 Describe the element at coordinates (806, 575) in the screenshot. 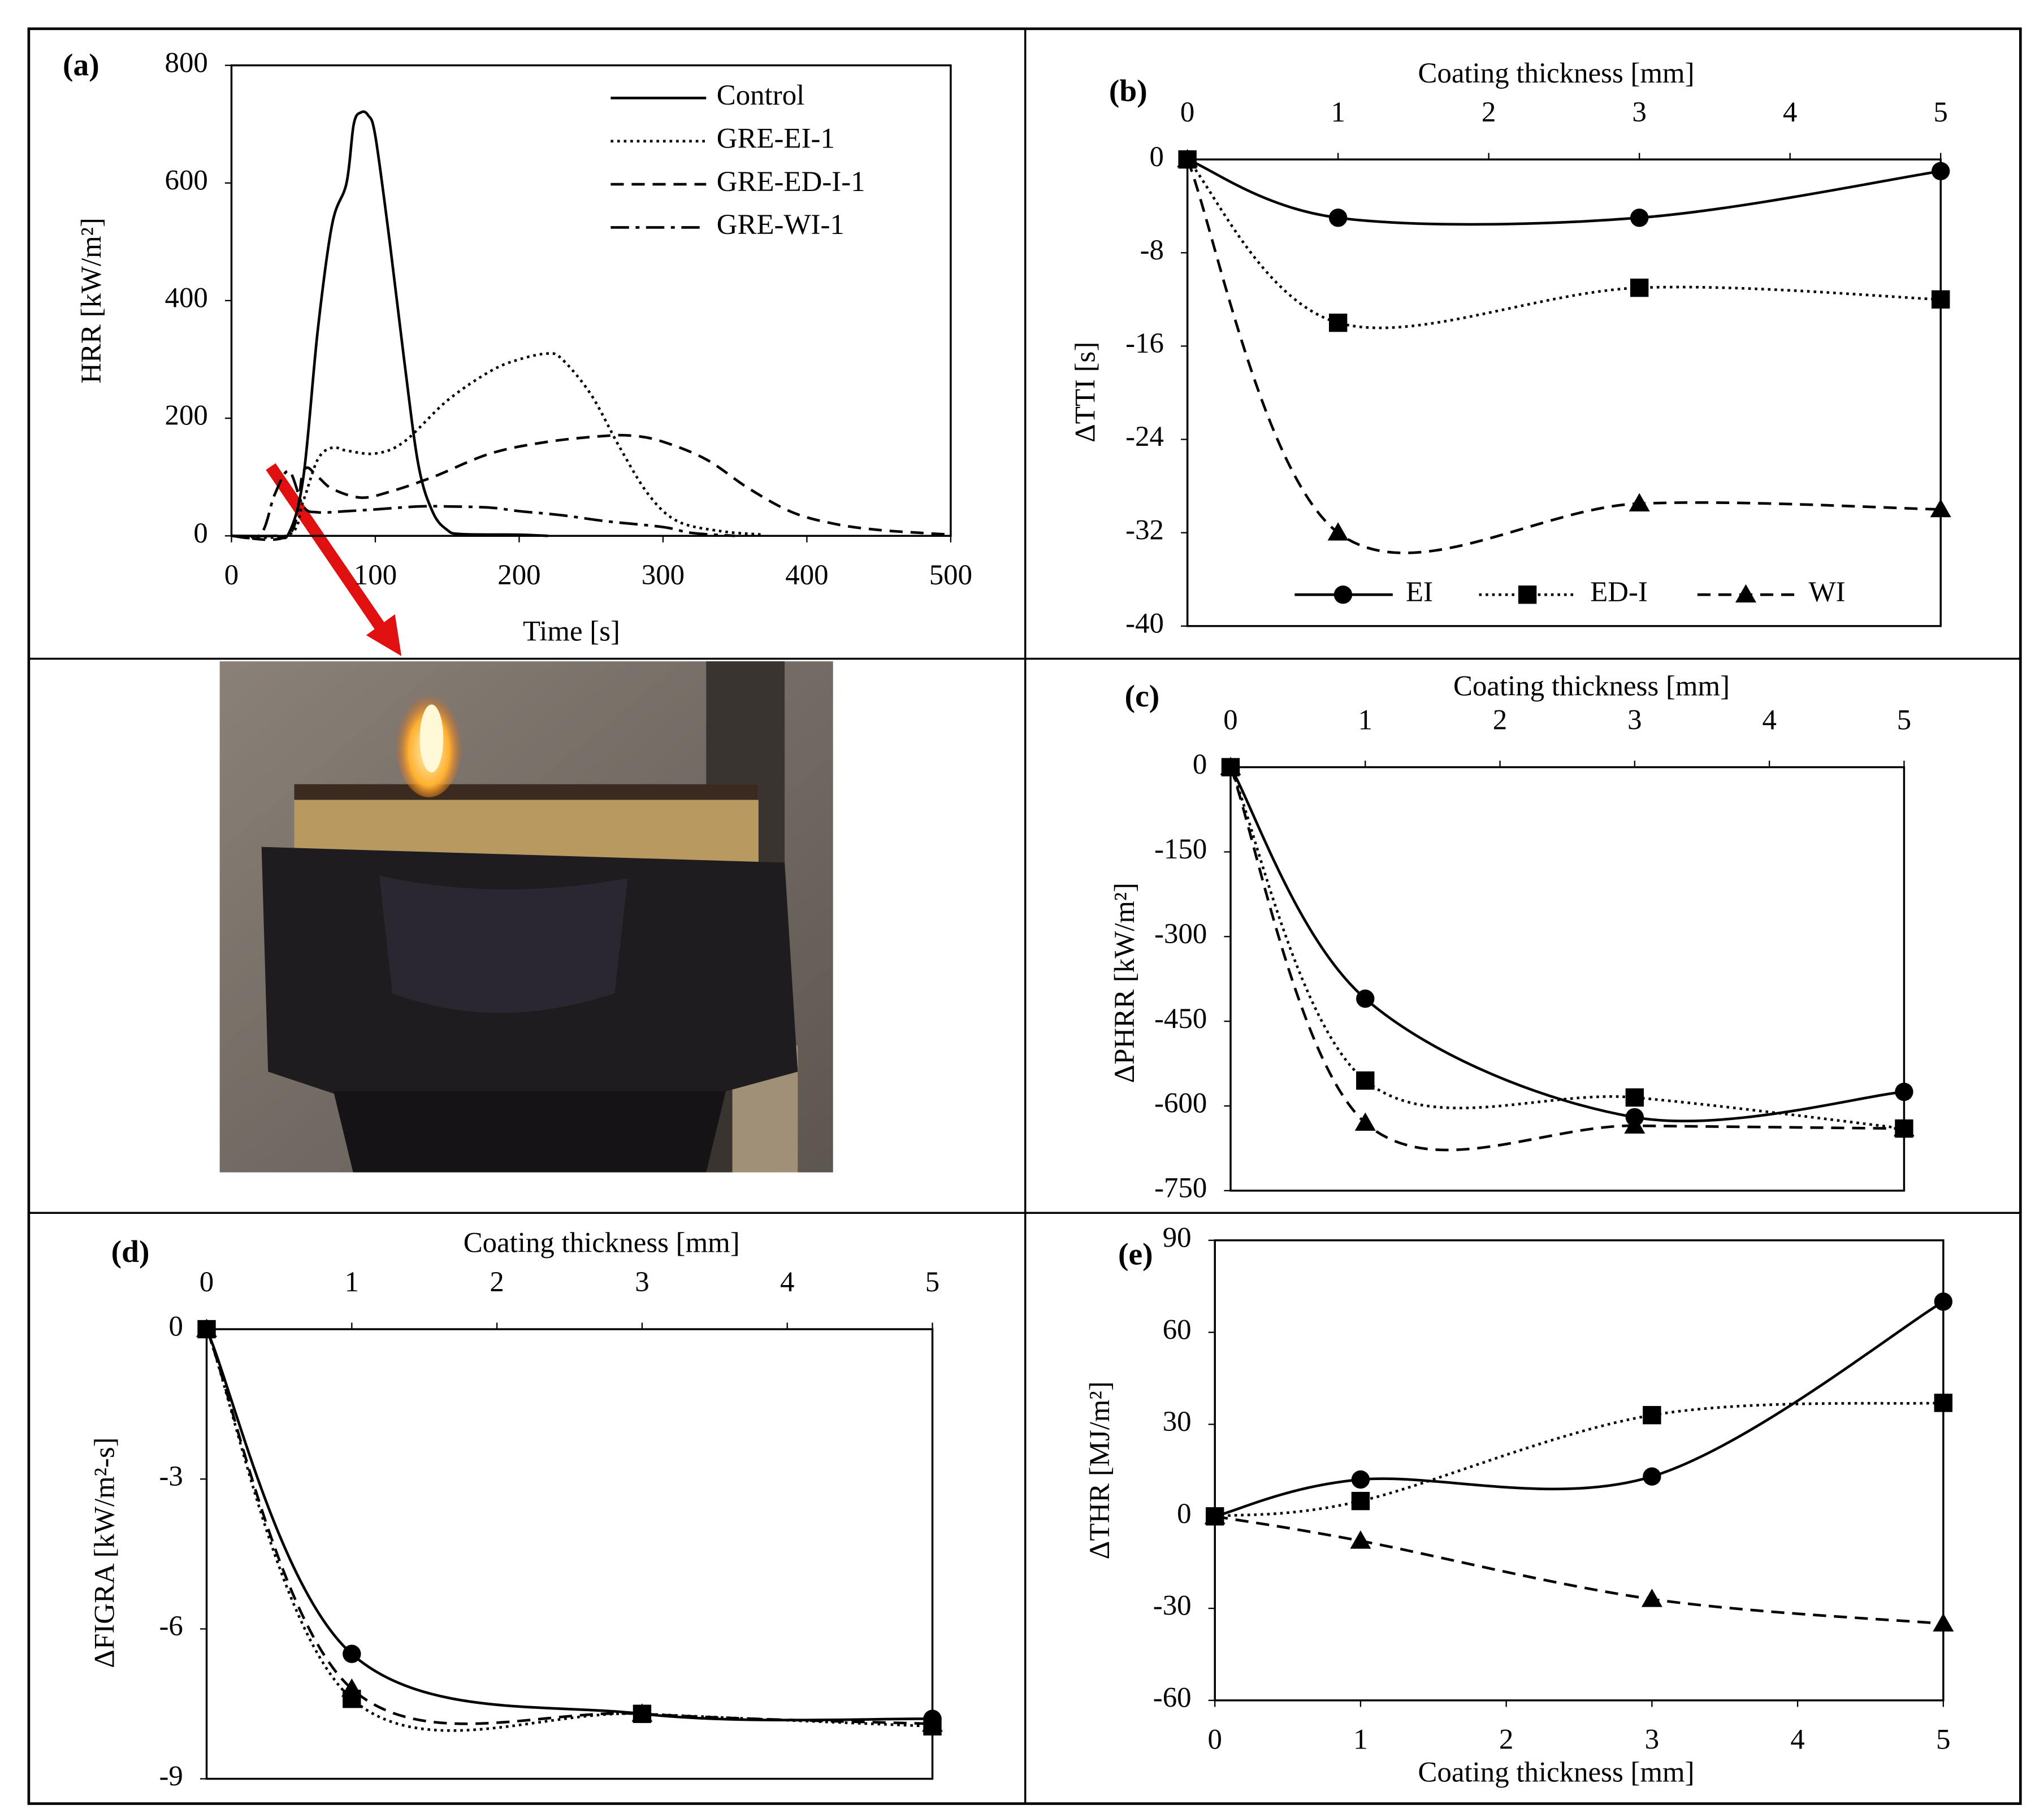

I see `x-tick-label: 400` at that location.